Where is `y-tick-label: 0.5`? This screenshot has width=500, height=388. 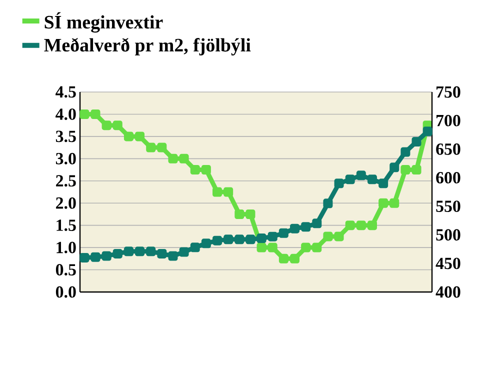
y-tick-label: 0.5 is located at coordinates (66, 270).